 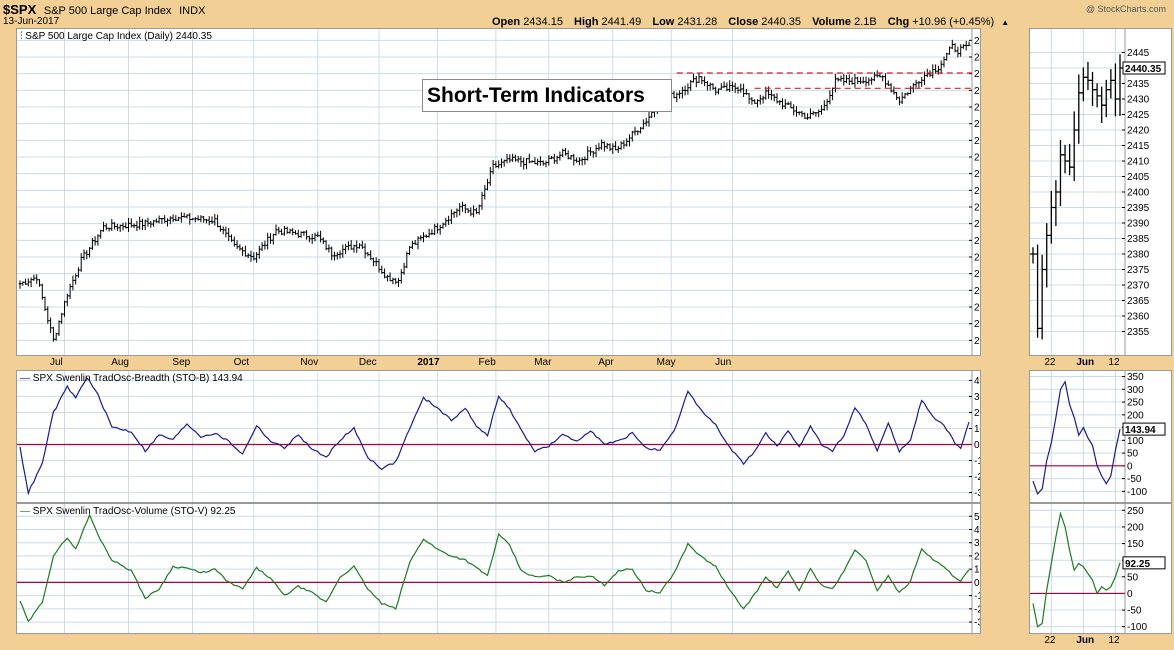 I want to click on y-tick-label: 2050, so click(x=977, y=308).